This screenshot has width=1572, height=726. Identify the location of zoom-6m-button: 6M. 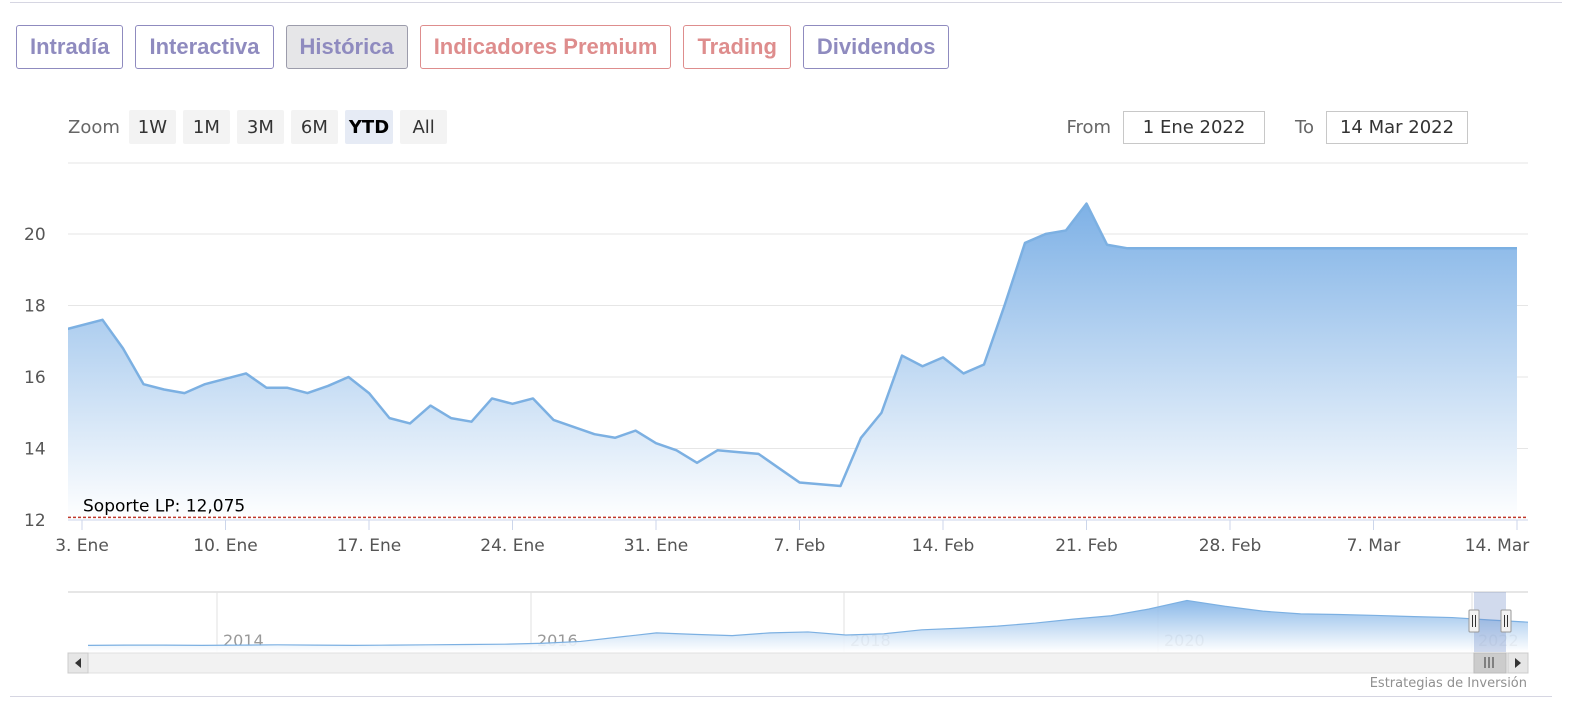
(314, 127).